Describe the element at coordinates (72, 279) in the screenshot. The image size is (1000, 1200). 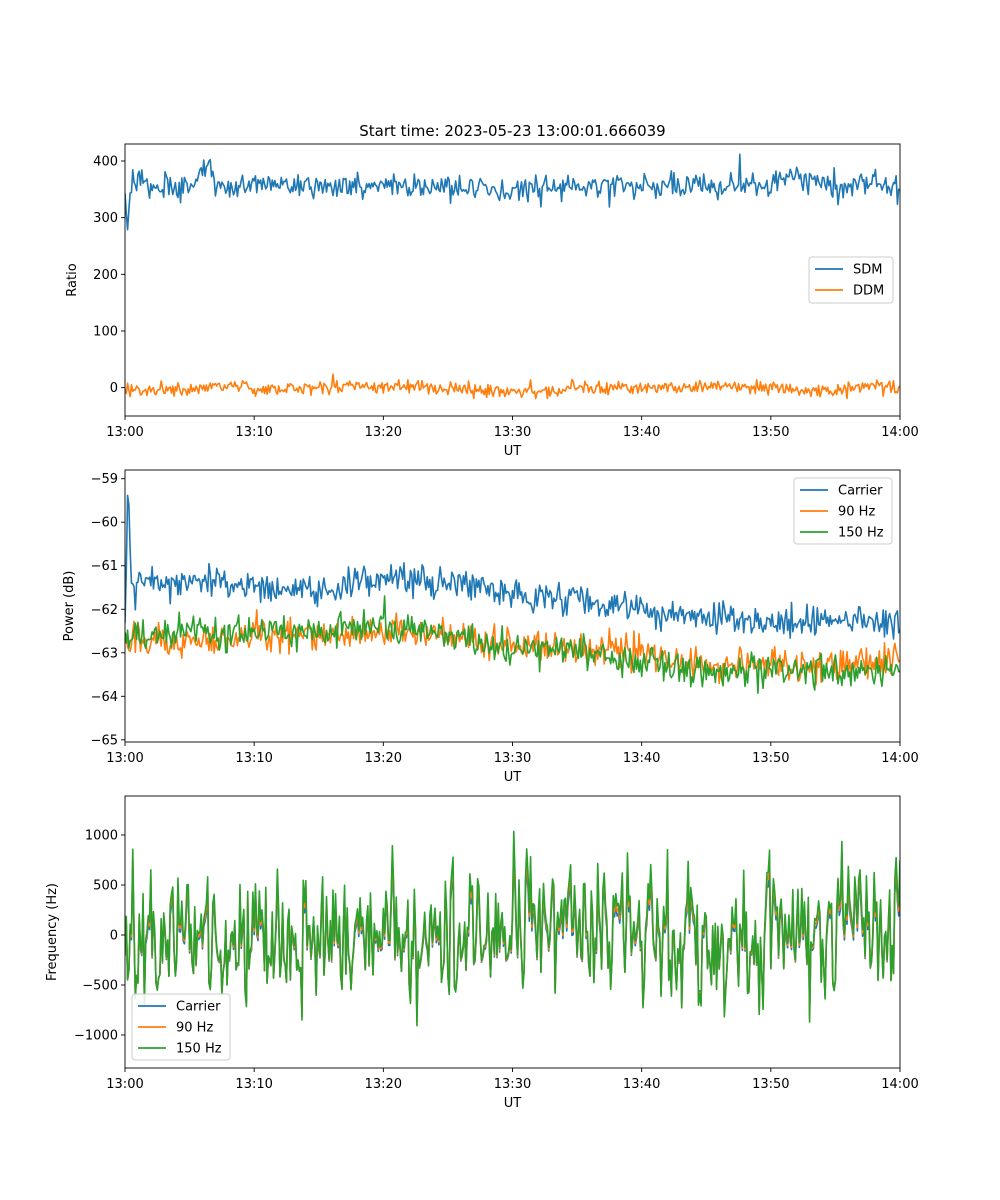
I see `y-axis-label: Ratio` at that location.